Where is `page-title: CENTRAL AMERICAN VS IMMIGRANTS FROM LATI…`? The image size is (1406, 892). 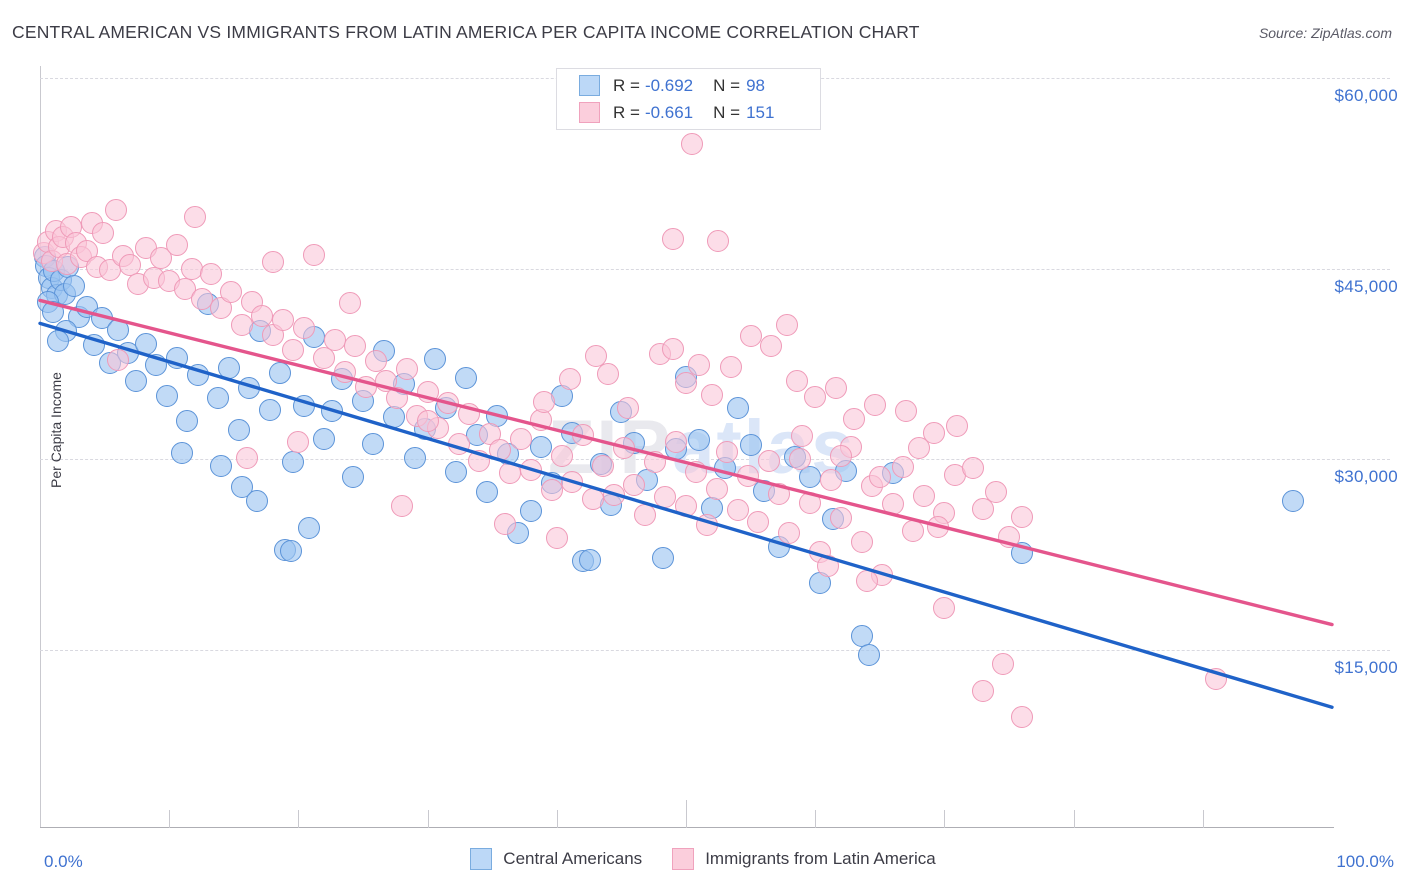 page-title: CENTRAL AMERICAN VS IMMIGRANTS FROM LATI… is located at coordinates (466, 32).